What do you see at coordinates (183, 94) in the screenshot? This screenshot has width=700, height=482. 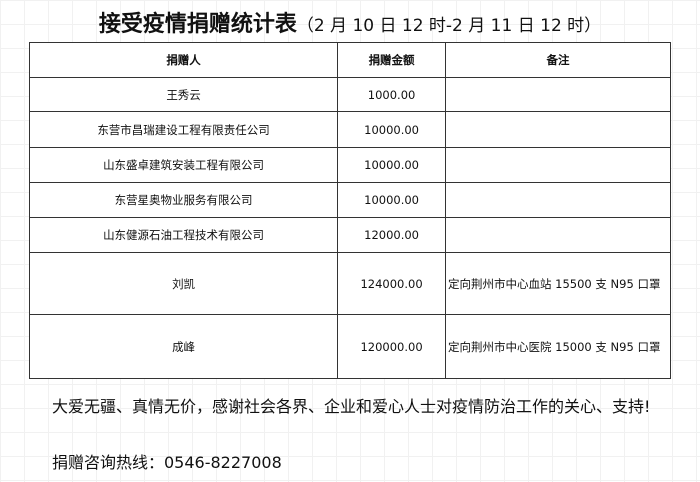 I see `donor-cell: 王秀云` at bounding box center [183, 94].